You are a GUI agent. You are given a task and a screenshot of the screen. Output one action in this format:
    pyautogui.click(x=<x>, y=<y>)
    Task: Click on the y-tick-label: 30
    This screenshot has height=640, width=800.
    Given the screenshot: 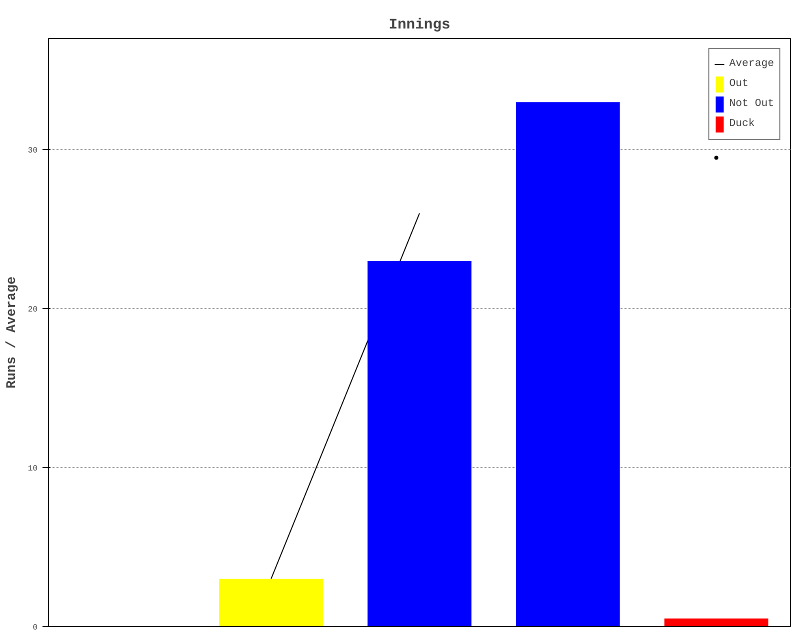 What is the action you would take?
    pyautogui.click(x=33, y=151)
    